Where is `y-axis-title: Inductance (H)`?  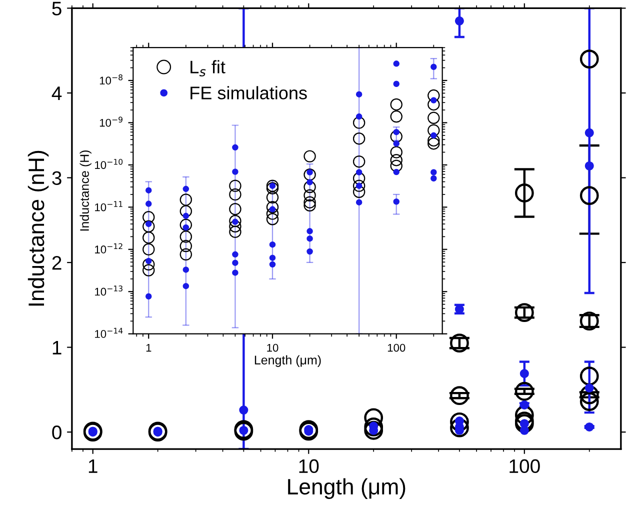
y-axis-title: Inductance (H) is located at coordinates (86, 190).